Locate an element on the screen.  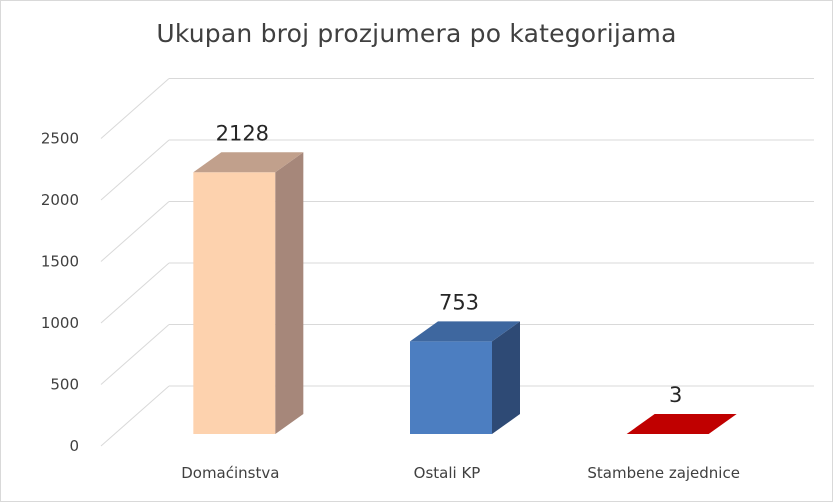
chart-title: Ukupan broj prozjumera po kategorijama is located at coordinates (416, 33).